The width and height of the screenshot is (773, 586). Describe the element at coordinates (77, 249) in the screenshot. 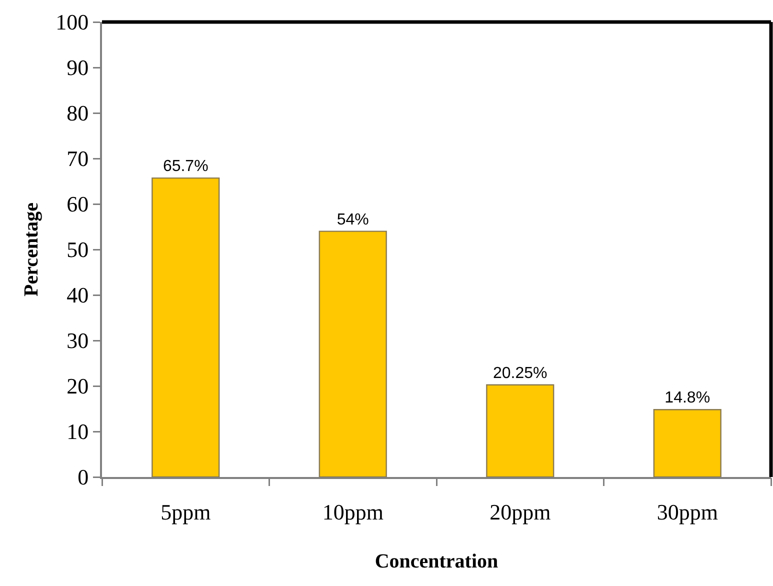

I see `y-tick-label: 50` at that location.